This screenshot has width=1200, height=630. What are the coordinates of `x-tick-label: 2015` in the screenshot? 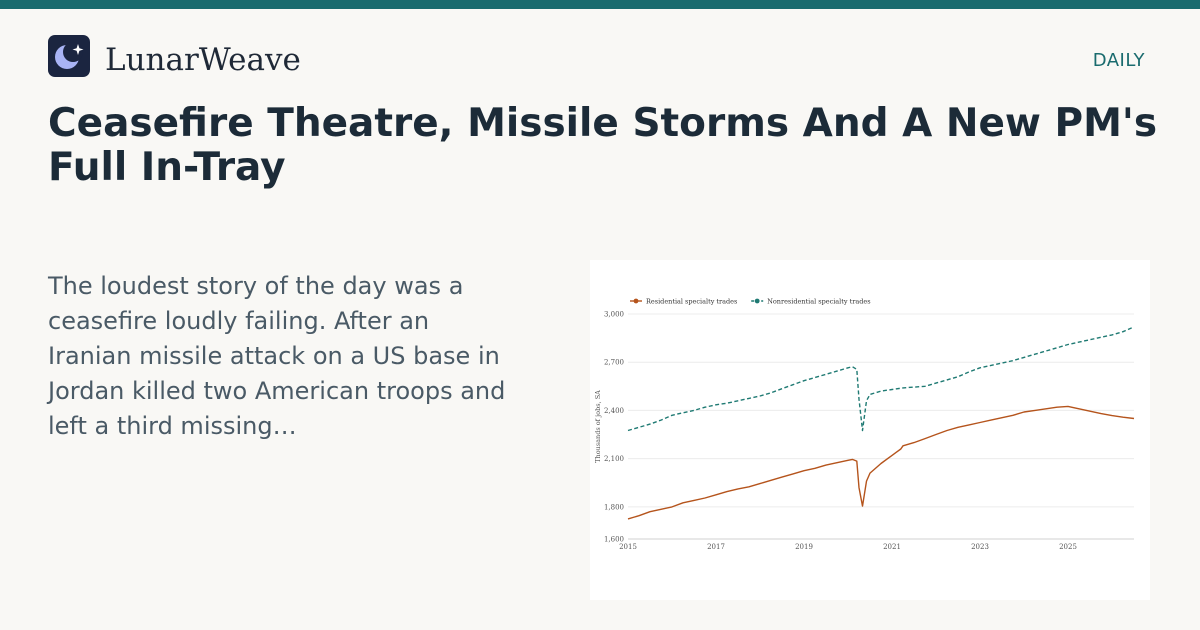 It's located at (628, 547).